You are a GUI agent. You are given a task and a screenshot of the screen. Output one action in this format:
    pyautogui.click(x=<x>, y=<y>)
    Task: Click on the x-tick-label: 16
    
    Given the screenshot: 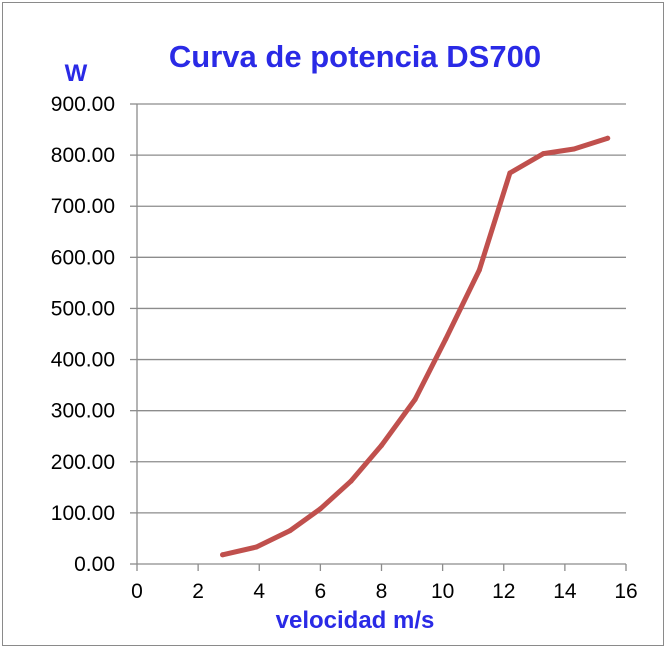 What is the action you would take?
    pyautogui.click(x=625, y=591)
    